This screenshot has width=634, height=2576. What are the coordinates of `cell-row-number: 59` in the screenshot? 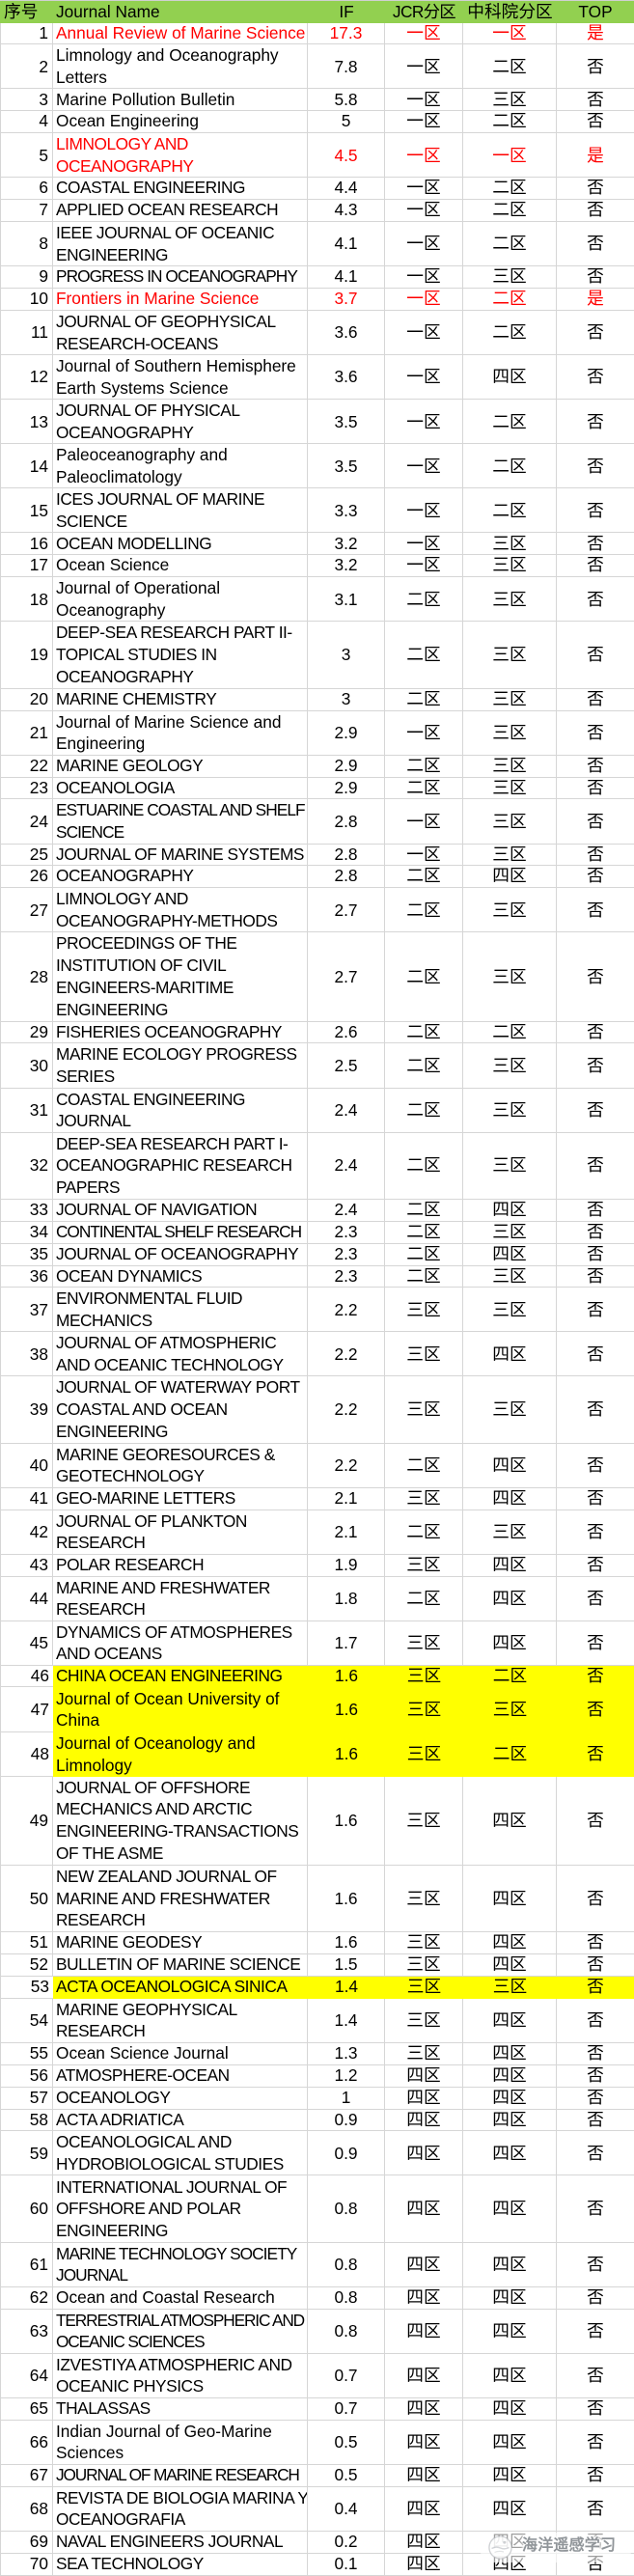 It's located at (26, 2153).